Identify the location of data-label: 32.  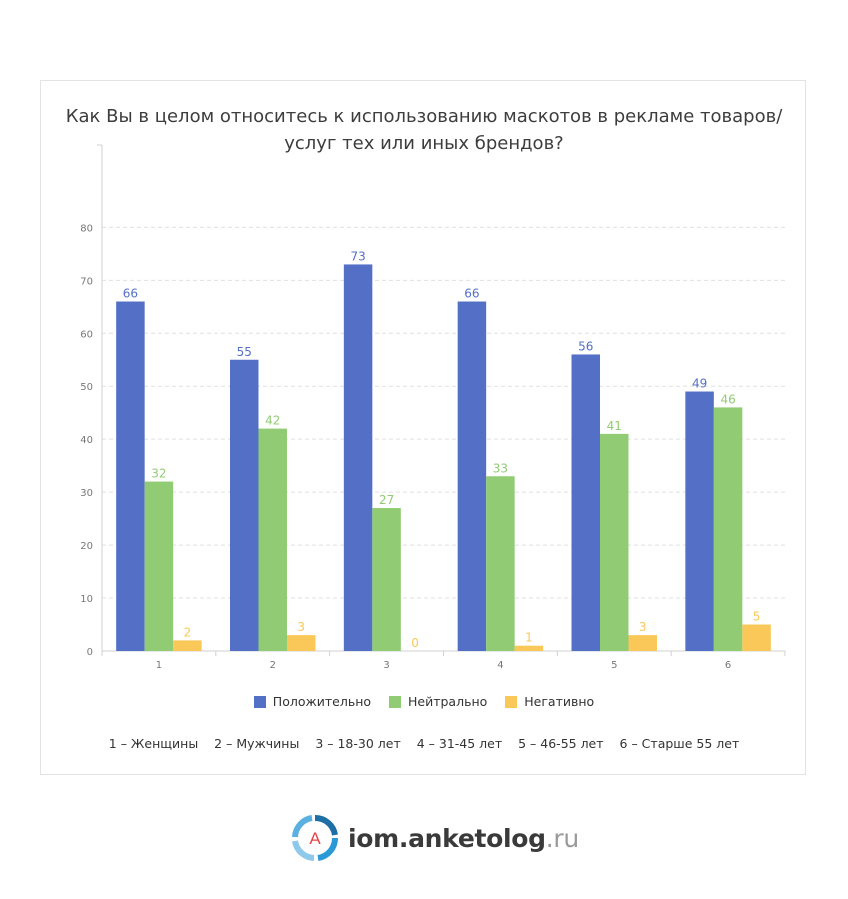
(158, 474).